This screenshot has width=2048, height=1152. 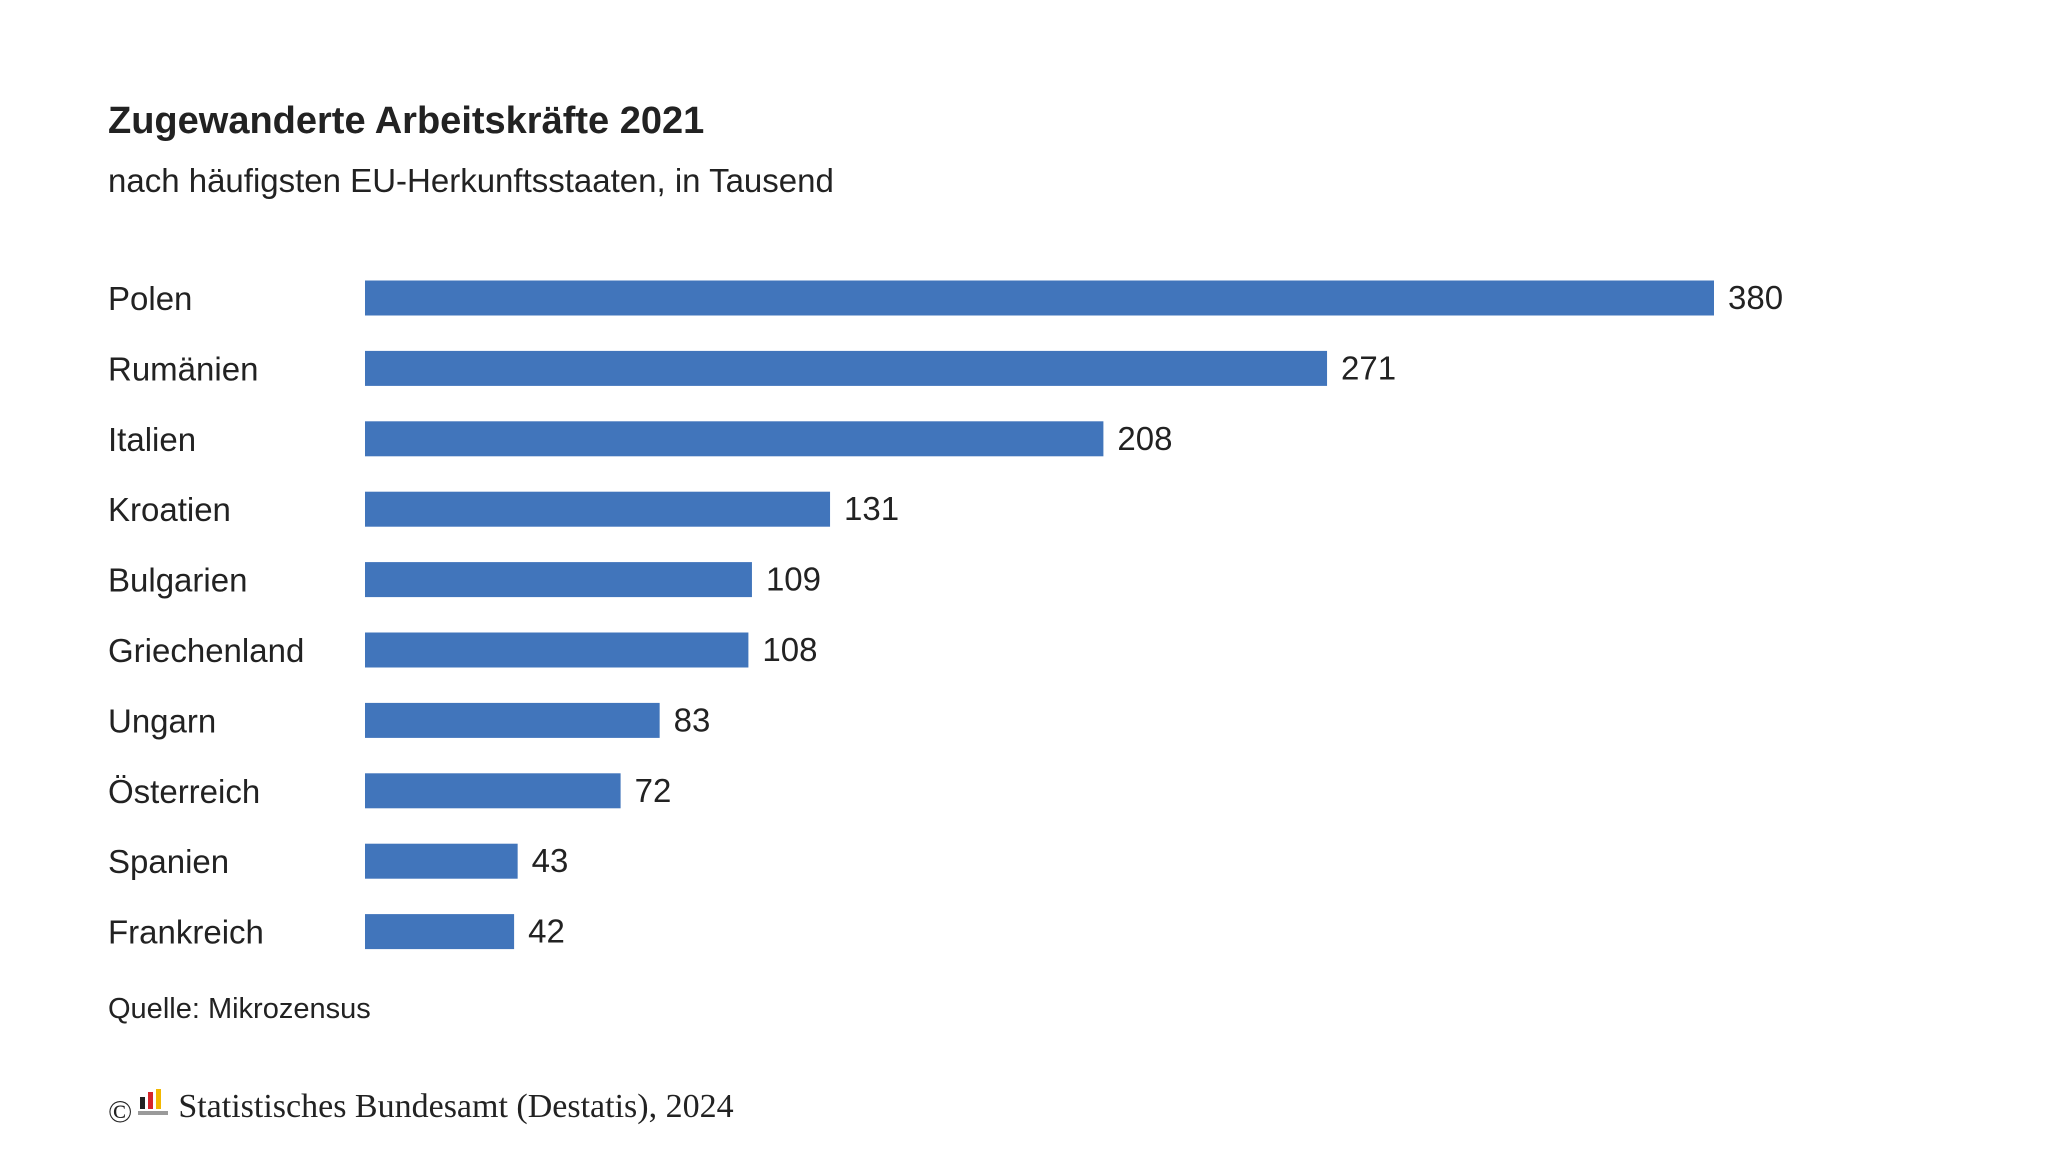 I want to click on category-label: Frankreich, so click(x=186, y=932).